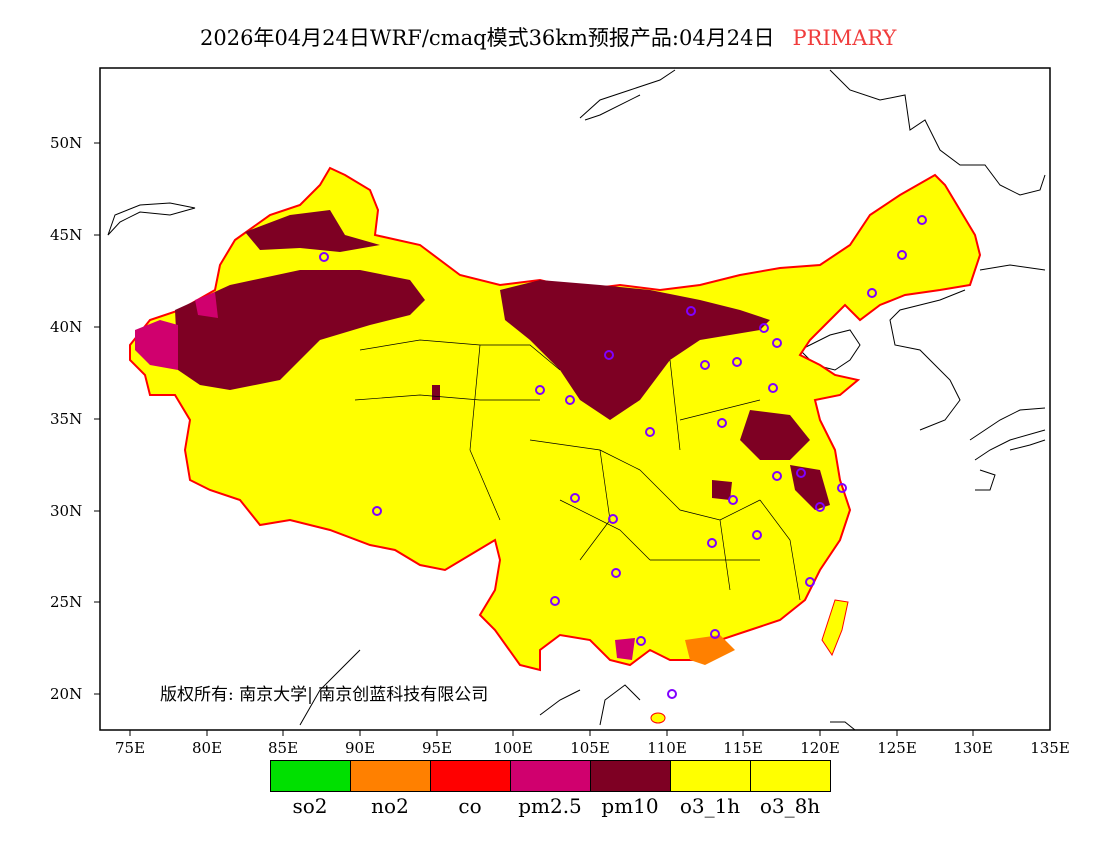 Image resolution: width=1100 pixels, height=850 pixels. I want to click on lon-label: 130E, so click(973, 748).